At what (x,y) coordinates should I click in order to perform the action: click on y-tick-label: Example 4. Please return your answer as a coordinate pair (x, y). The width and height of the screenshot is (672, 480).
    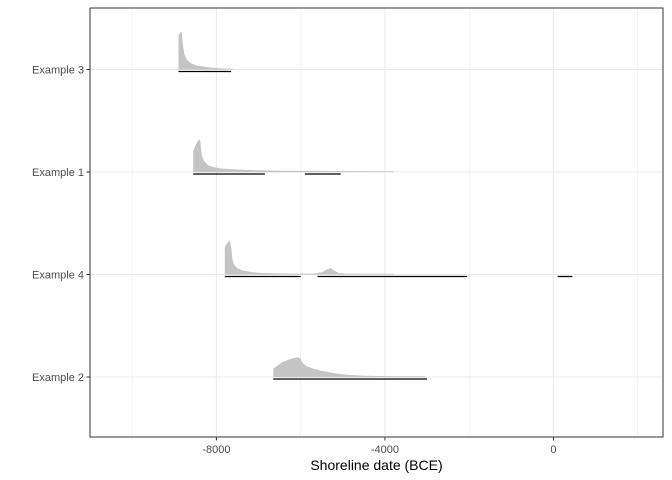
    Looking at the image, I should click on (58, 276).